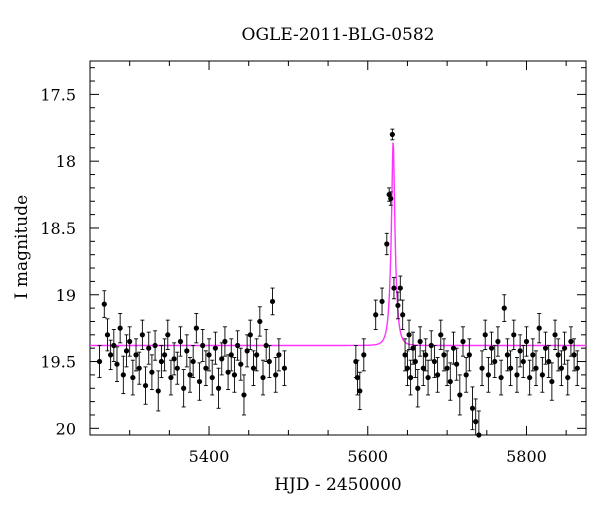 This screenshot has height=517, width=600. I want to click on y-tick-label: 19, so click(66, 295).